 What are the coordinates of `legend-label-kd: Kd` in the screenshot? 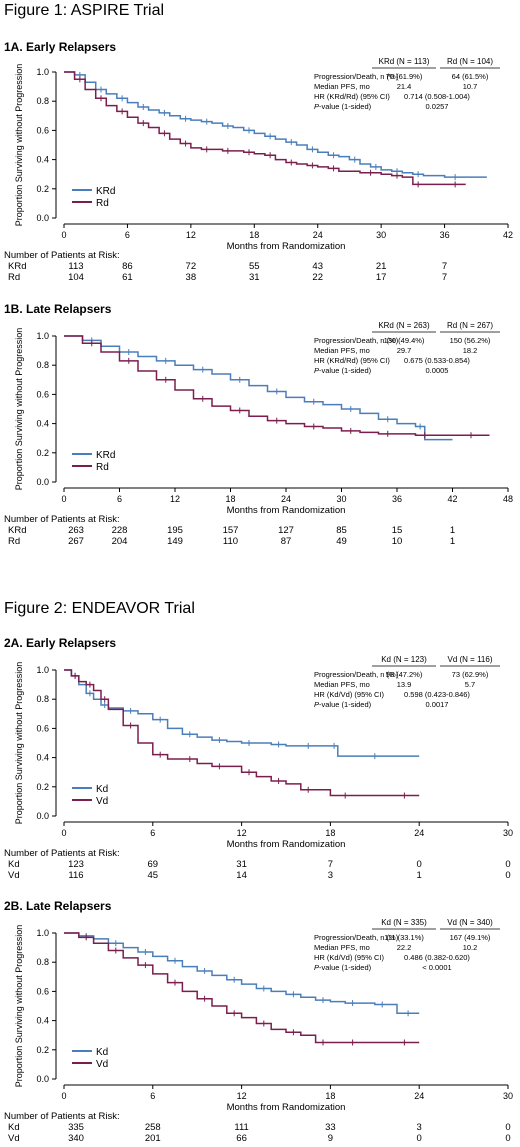 It's located at (102, 789).